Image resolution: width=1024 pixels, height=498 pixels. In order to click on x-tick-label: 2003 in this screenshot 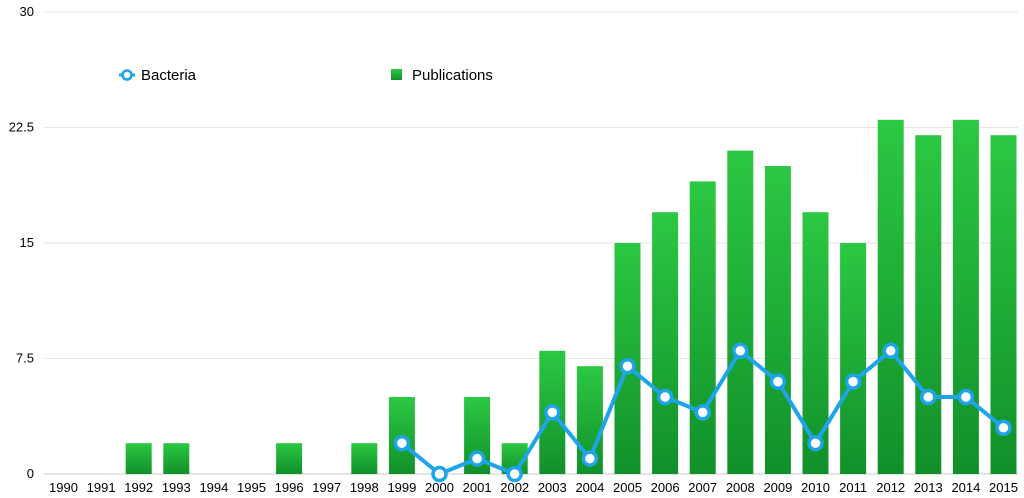, I will do `click(552, 487)`.